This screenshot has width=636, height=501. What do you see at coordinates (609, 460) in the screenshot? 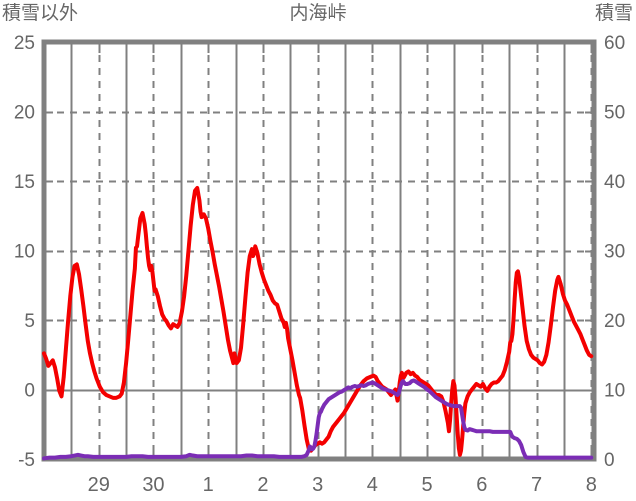
I see `right-axis-tick-label: 0` at bounding box center [609, 460].